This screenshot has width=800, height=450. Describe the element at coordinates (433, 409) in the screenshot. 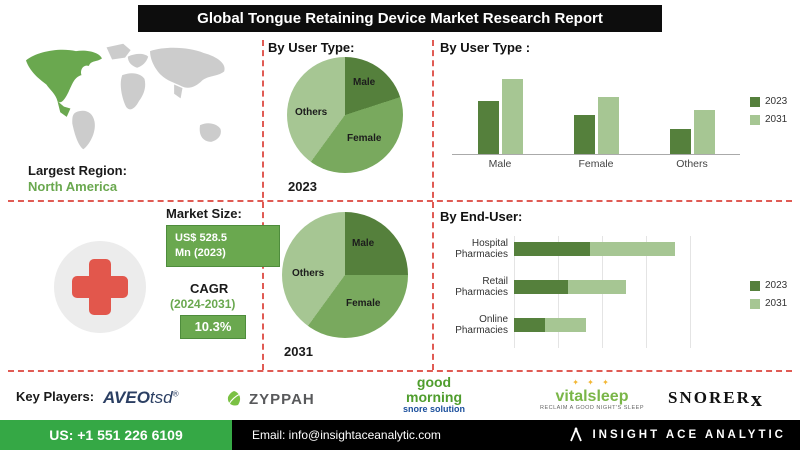

I see `gms-tagline: snore solution` at that location.